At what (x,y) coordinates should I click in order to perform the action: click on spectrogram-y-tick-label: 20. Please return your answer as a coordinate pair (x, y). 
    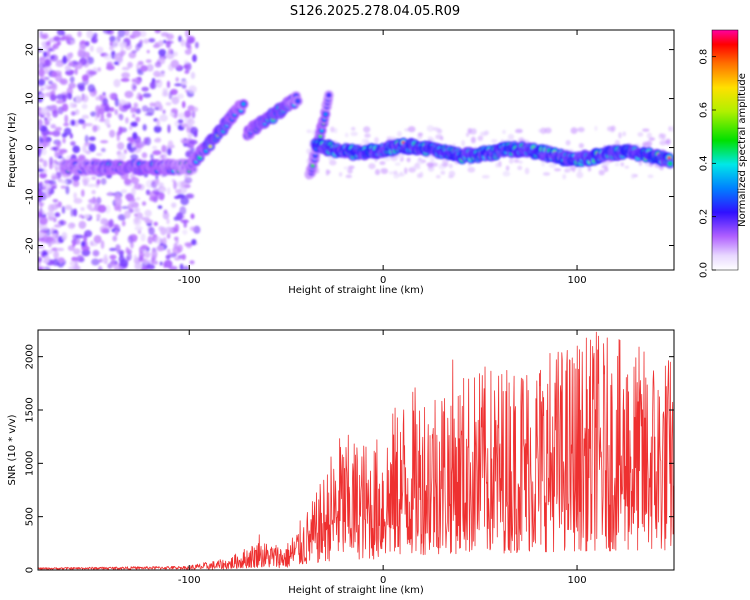
    Looking at the image, I should click on (30, 49).